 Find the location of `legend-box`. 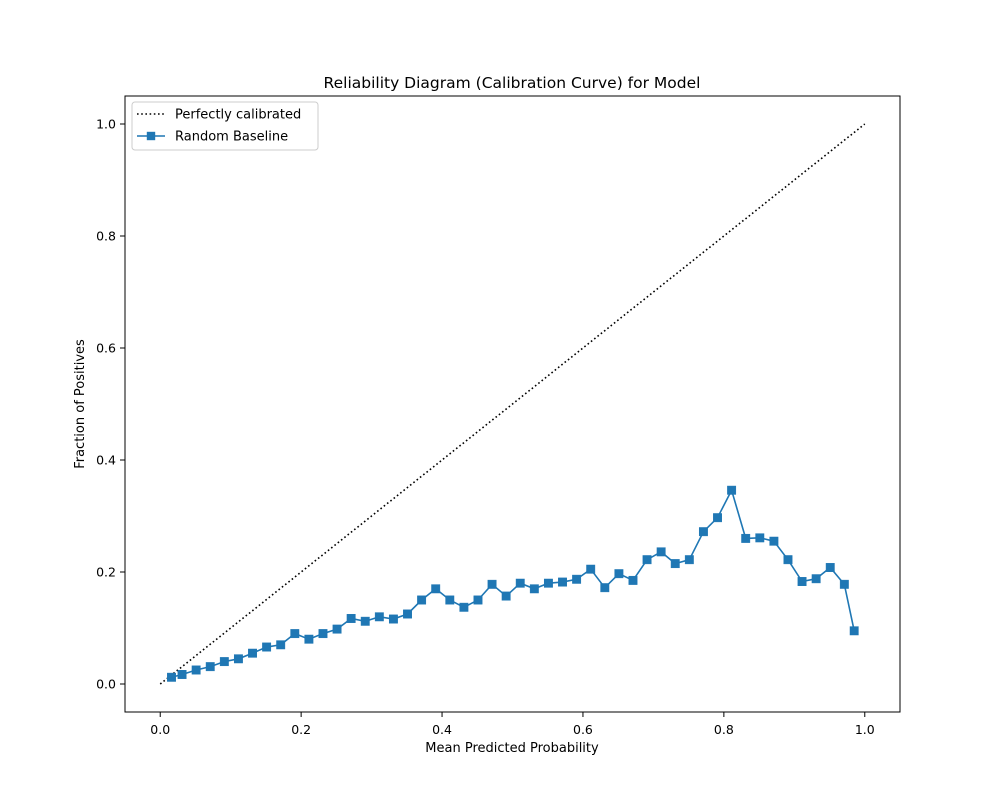

legend-box is located at coordinates (225, 126).